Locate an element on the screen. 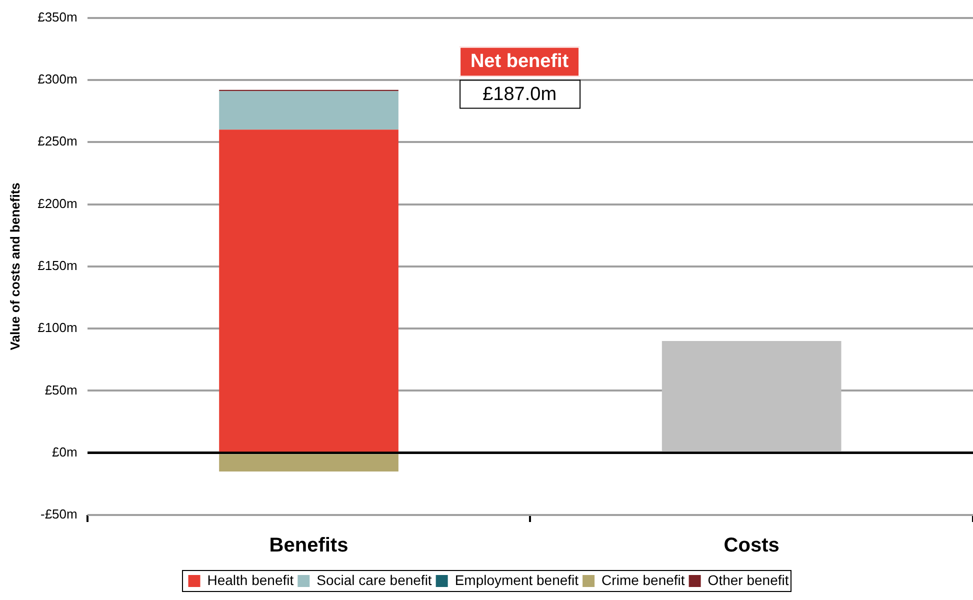  y-axis-title: Value of costs and benefits is located at coordinates (14, 266).